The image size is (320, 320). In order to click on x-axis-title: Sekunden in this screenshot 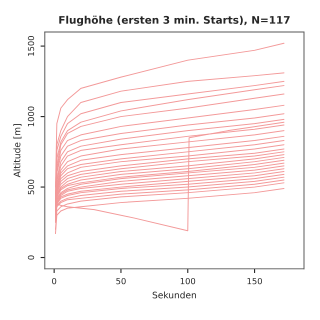, I will do `click(174, 294)`.